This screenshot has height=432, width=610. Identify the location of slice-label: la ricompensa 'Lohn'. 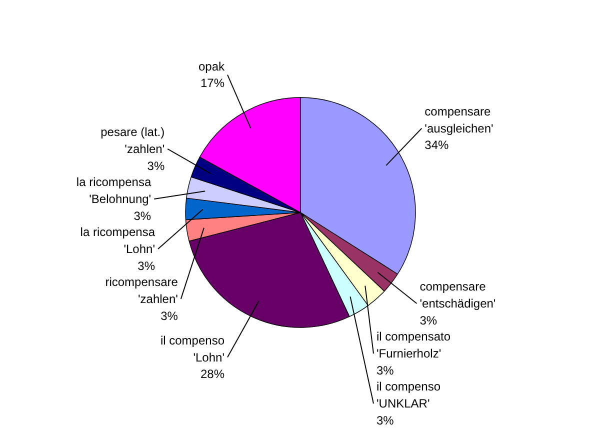
(118, 240).